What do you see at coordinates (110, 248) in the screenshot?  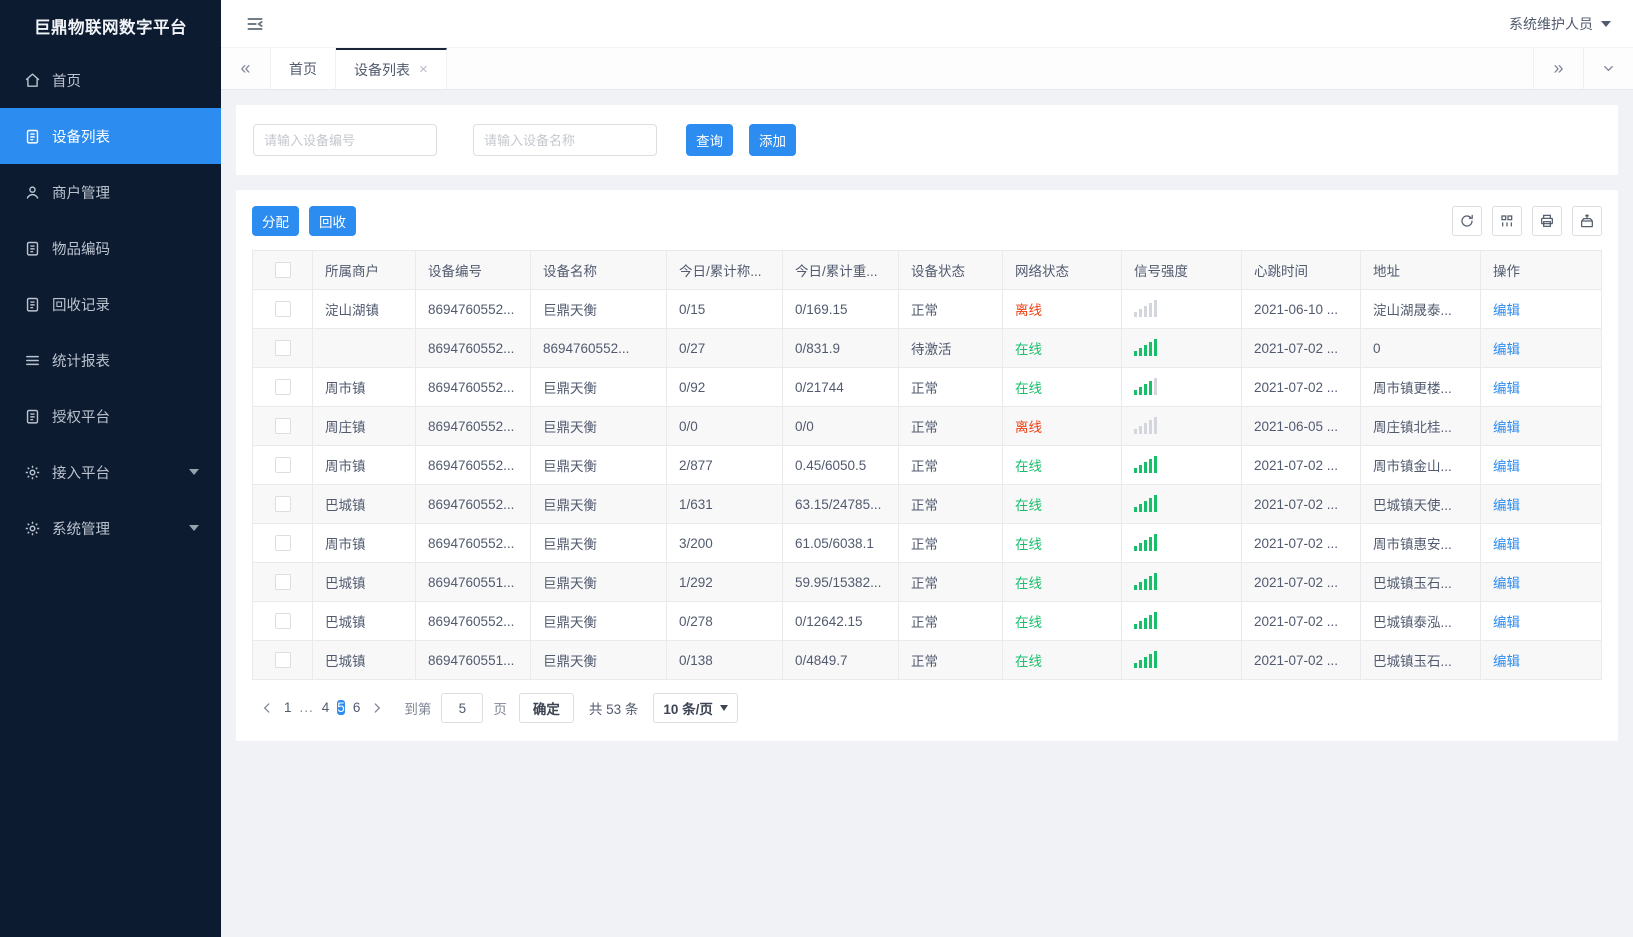 I see `sidebar-item-item-code: 物品编码` at bounding box center [110, 248].